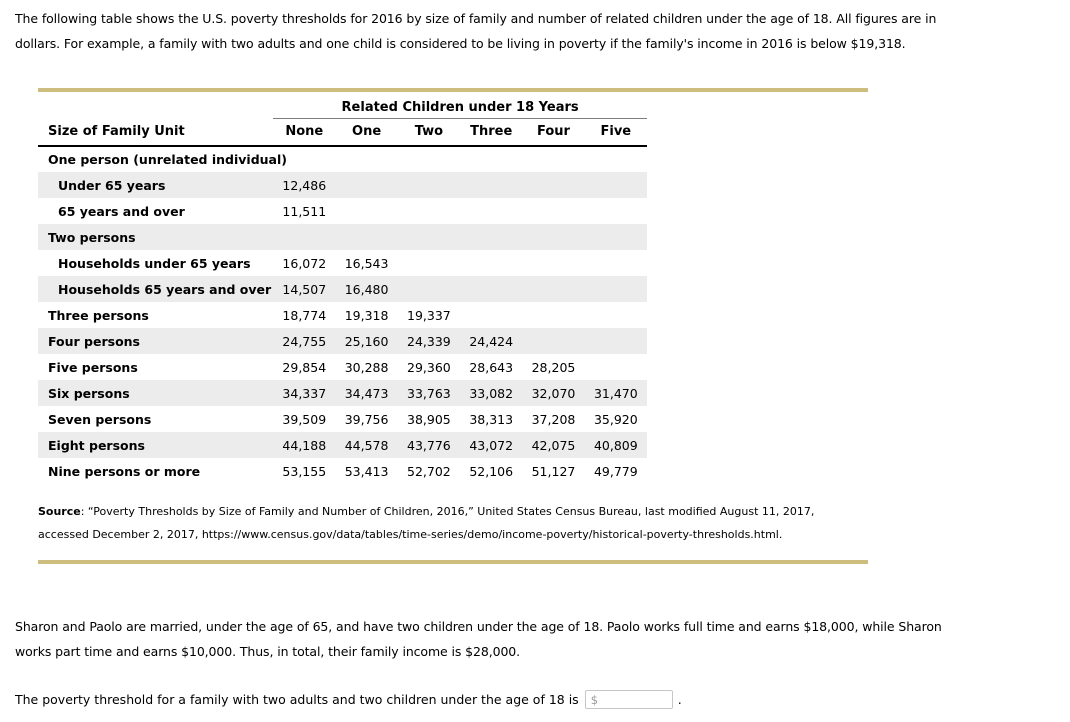  Describe the element at coordinates (366, 367) in the screenshot. I see `cell-value: 30,288` at that location.